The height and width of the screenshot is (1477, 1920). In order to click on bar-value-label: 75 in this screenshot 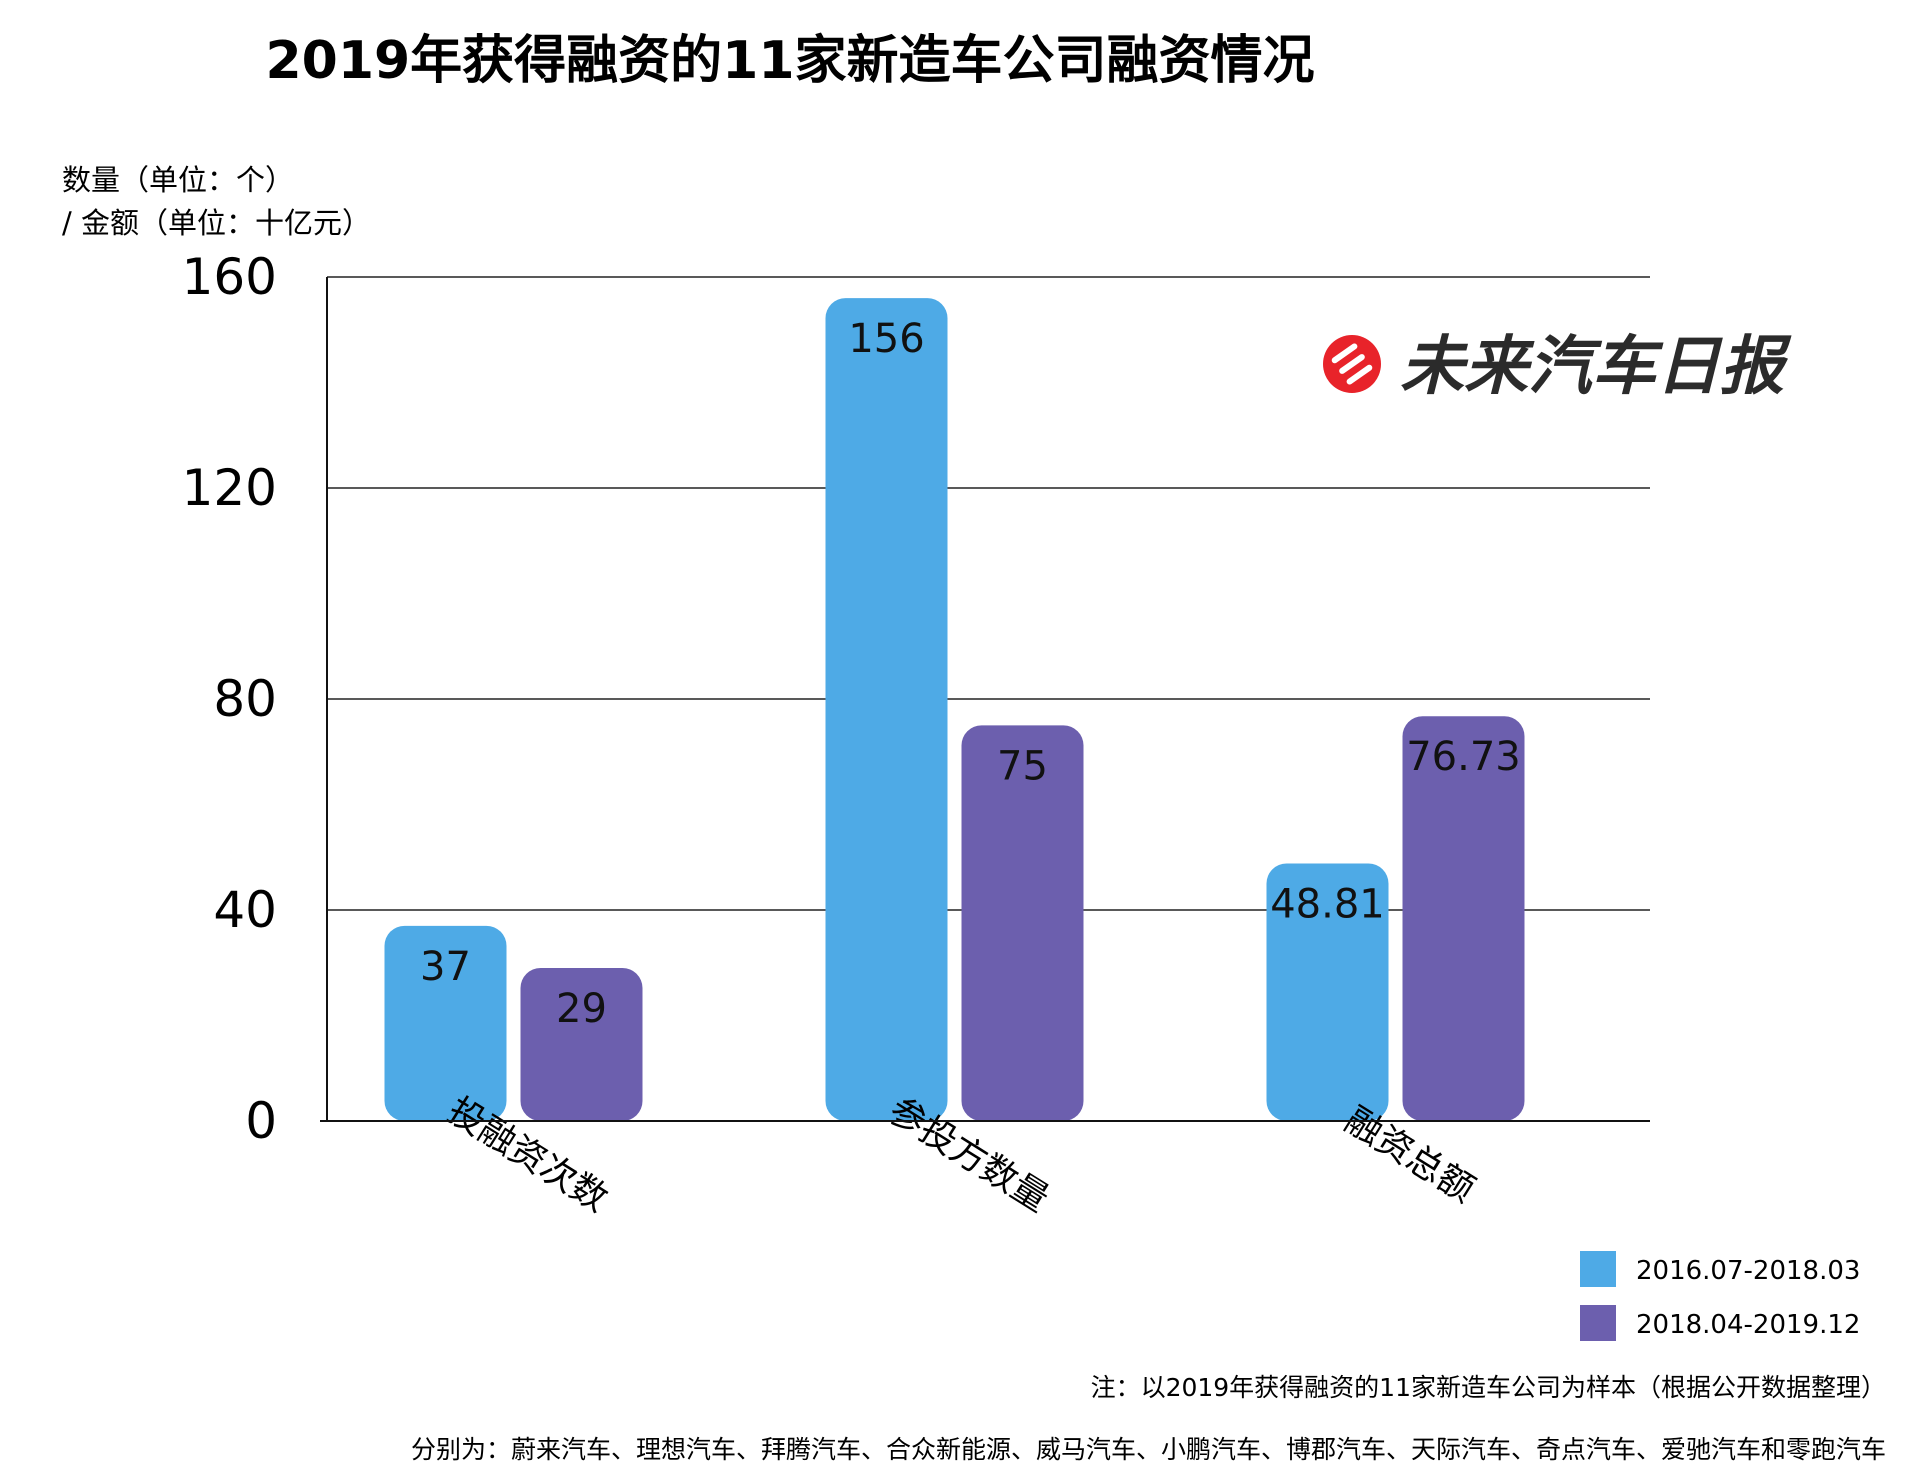, I will do `click(1022, 766)`.